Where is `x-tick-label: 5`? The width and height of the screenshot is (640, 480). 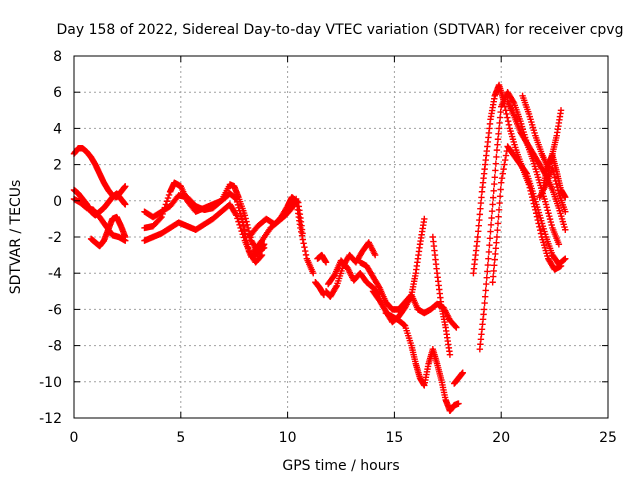 x-tick-label: 5 is located at coordinates (180, 438).